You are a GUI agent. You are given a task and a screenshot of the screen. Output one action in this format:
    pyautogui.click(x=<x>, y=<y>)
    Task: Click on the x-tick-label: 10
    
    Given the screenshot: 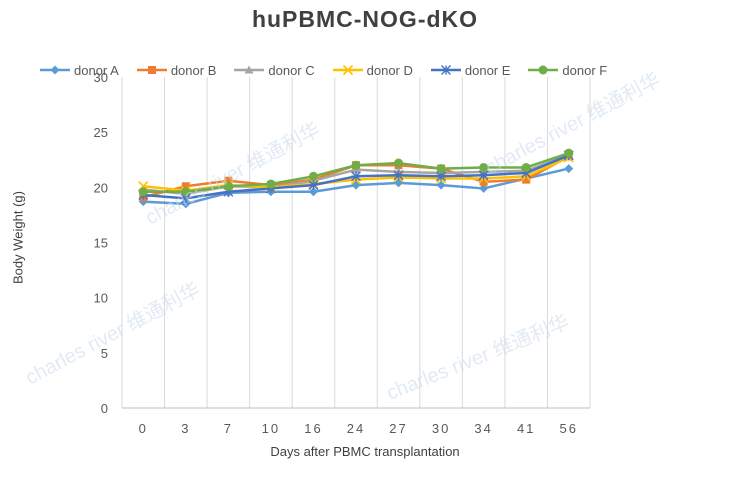 What is the action you would take?
    pyautogui.click(x=271, y=428)
    